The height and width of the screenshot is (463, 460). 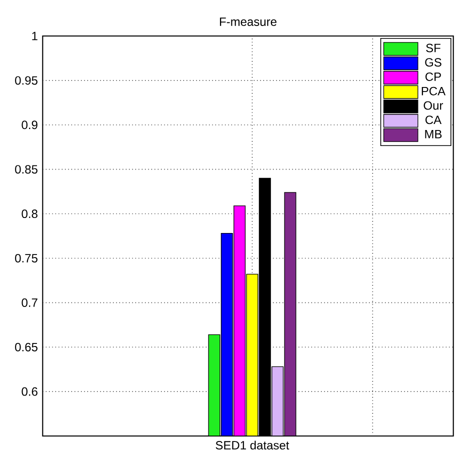 I want to click on y-tick-label: 0.6, so click(x=30, y=391).